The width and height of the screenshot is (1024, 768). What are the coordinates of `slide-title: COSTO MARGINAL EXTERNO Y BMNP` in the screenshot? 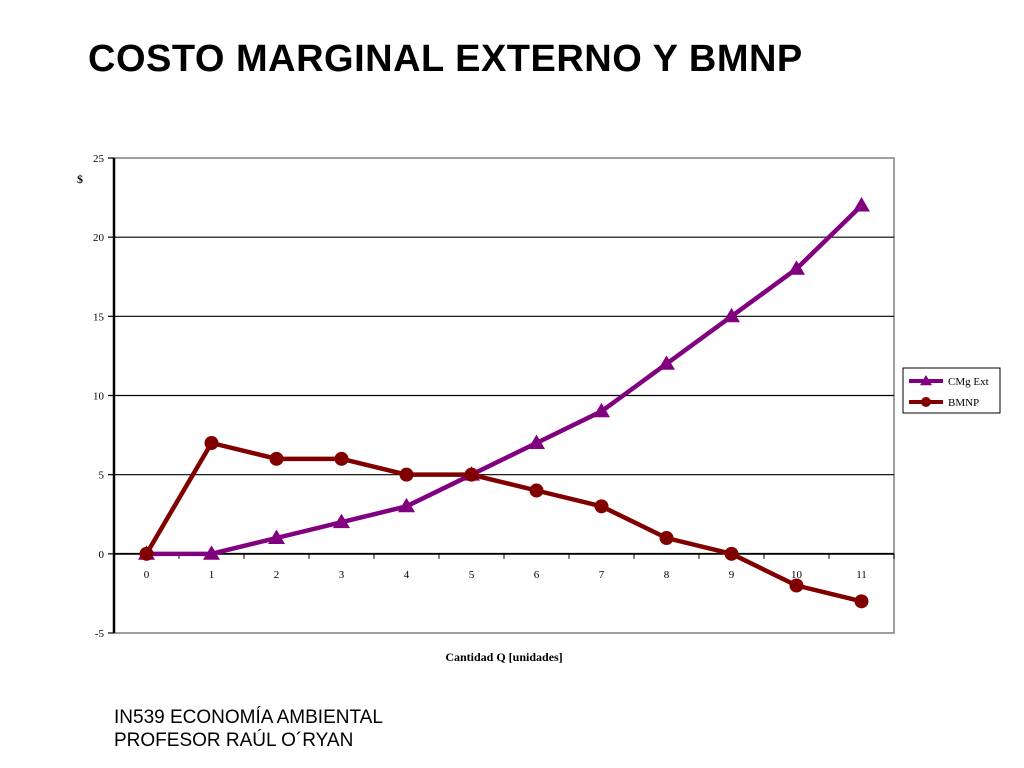 It's located at (445, 59).